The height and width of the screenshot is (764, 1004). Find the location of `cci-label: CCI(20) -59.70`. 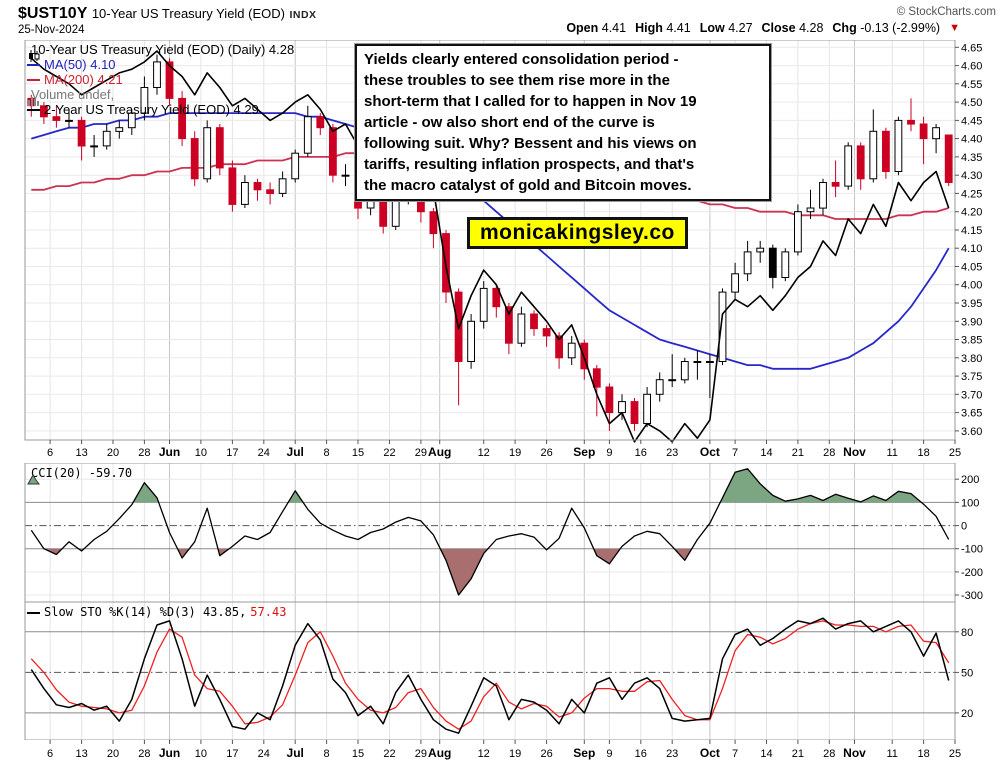

cci-label: CCI(20) -59.70 is located at coordinates (82, 473).